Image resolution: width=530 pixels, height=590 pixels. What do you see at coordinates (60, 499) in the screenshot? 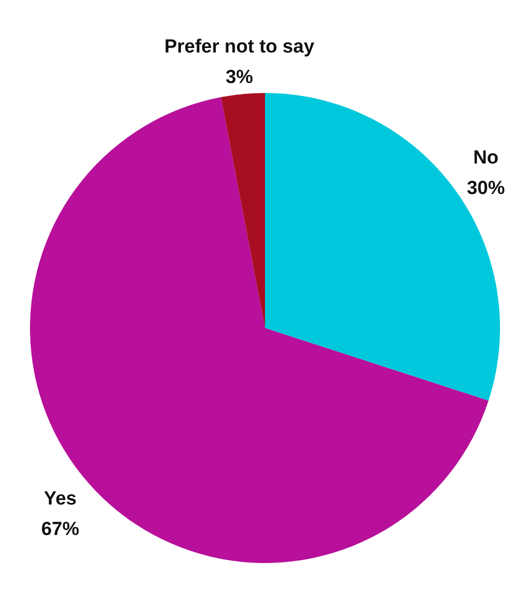
I see `slice-label: Yes` at bounding box center [60, 499].